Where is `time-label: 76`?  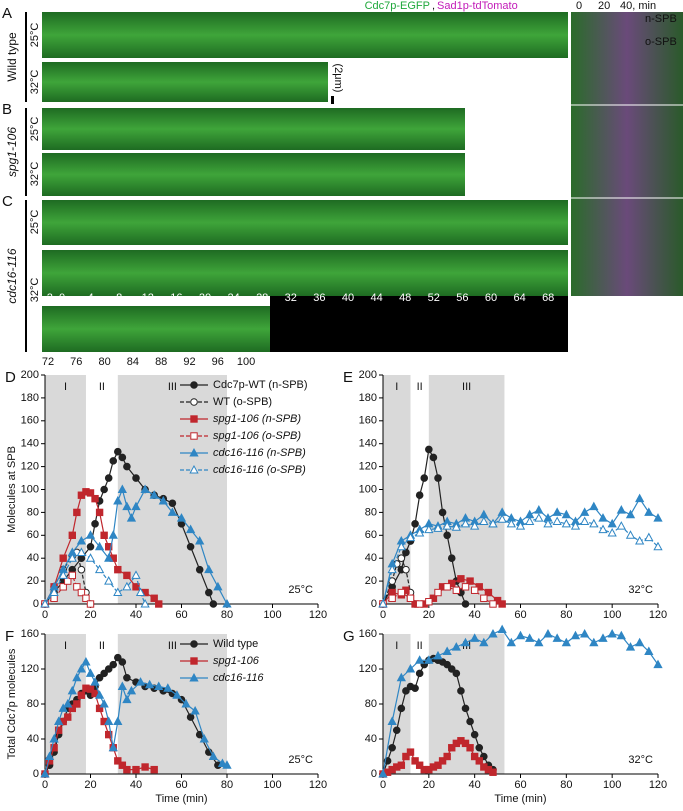 time-label: 76 is located at coordinates (76, 362).